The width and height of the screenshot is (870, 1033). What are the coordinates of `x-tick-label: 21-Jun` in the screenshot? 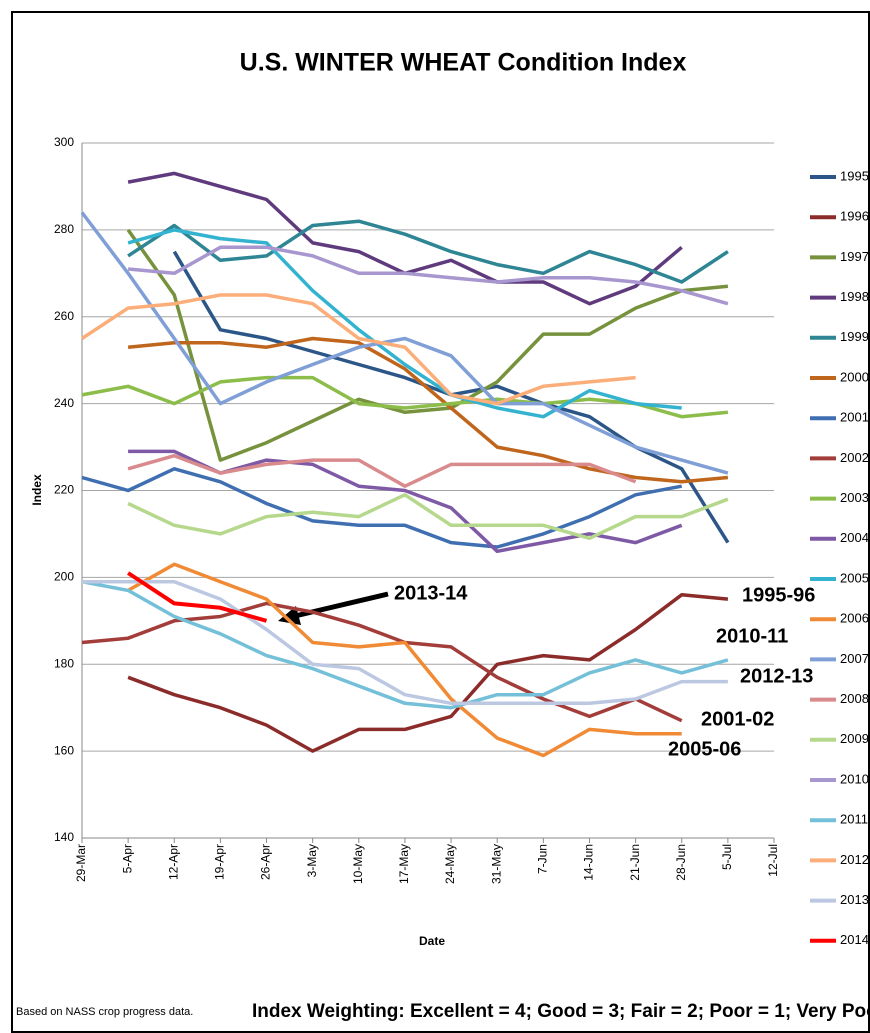 It's located at (635, 862).